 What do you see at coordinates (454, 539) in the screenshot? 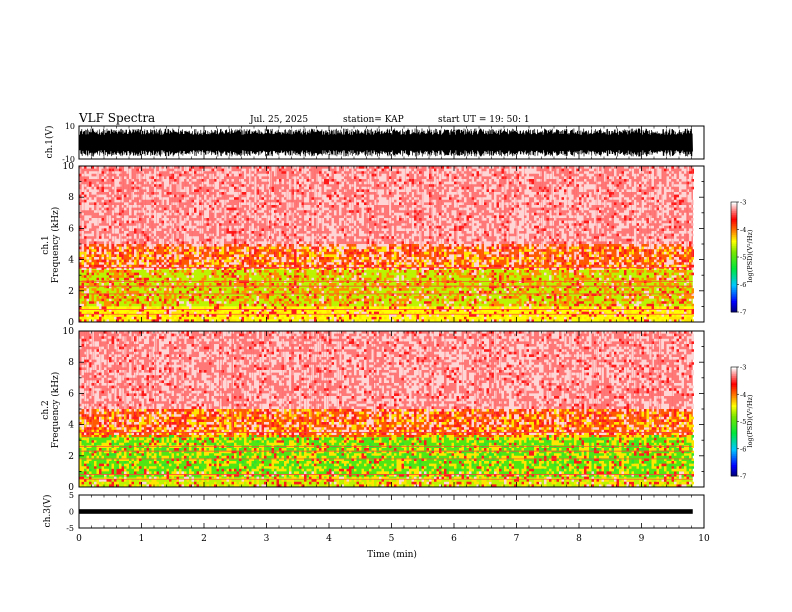
I see `x-tick-label: 6` at bounding box center [454, 539].